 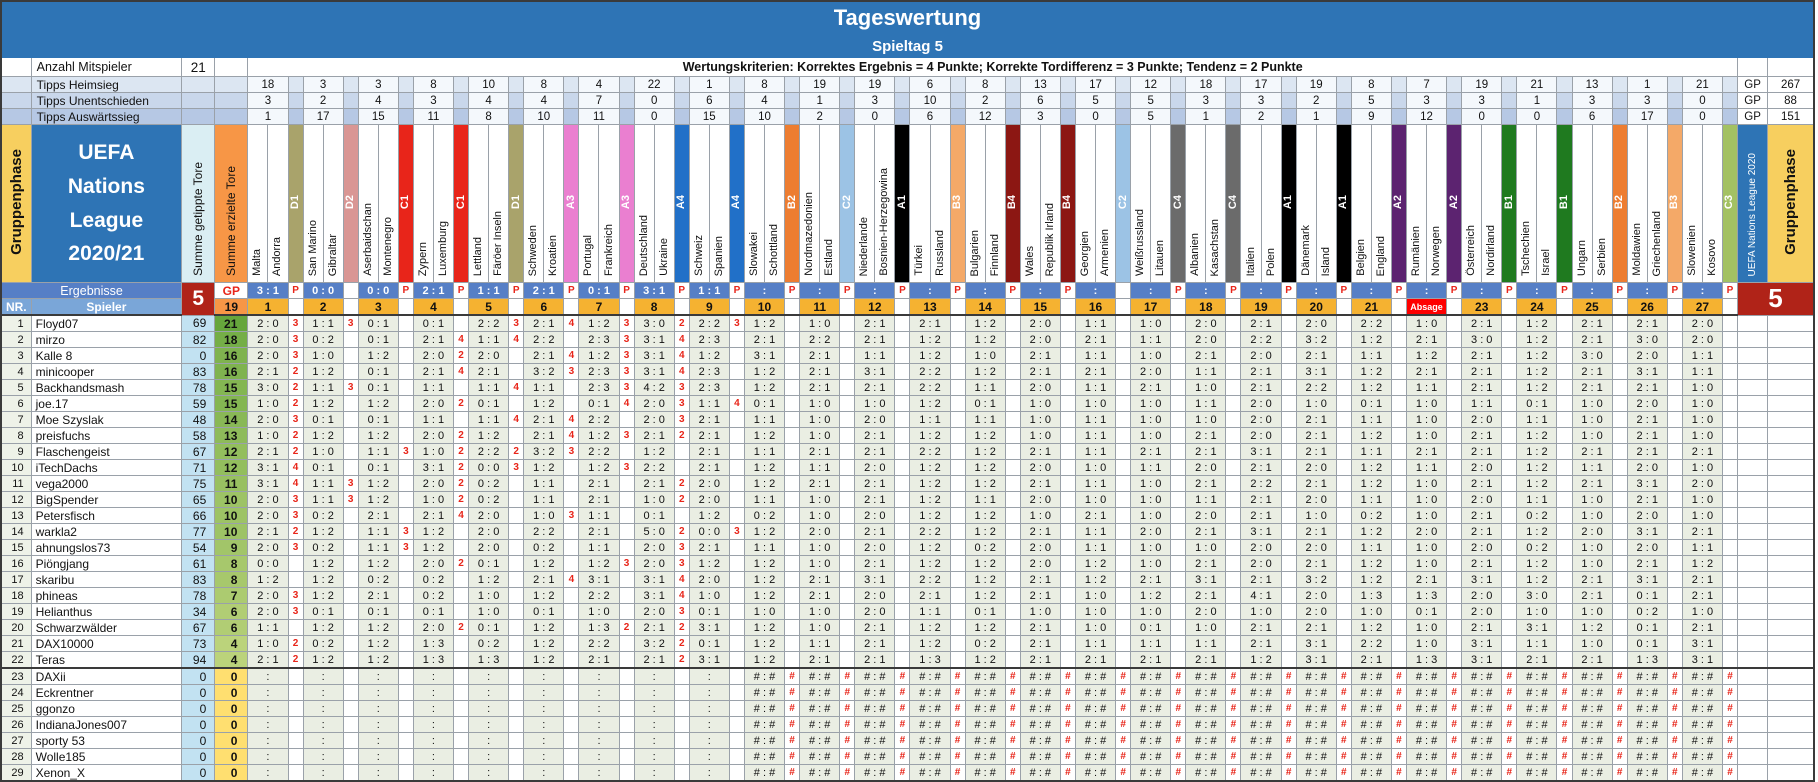 I want to click on match-result-cell: 2 : 1, so click(x=433, y=290).